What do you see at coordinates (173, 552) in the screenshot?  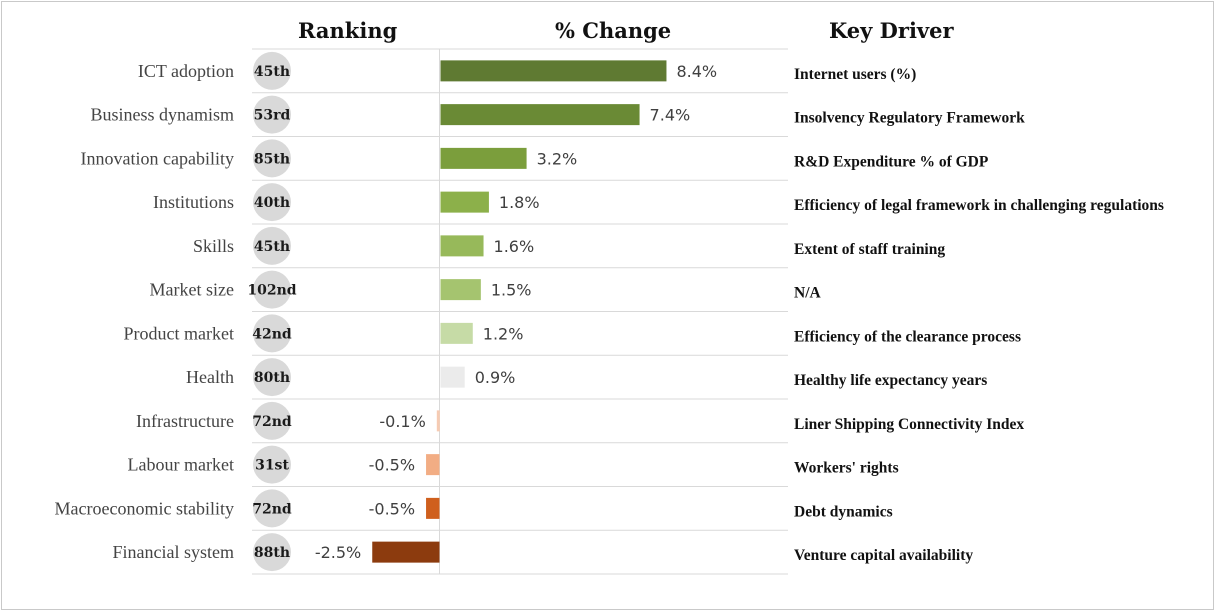 I see `category-label: Financial system` at bounding box center [173, 552].